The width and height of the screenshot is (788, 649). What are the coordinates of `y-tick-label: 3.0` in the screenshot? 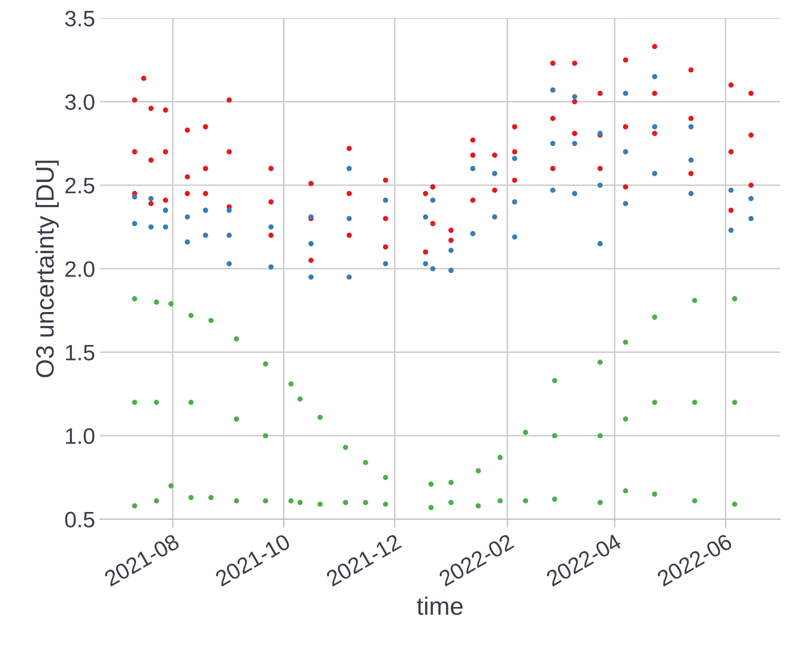 It's located at (79, 102).